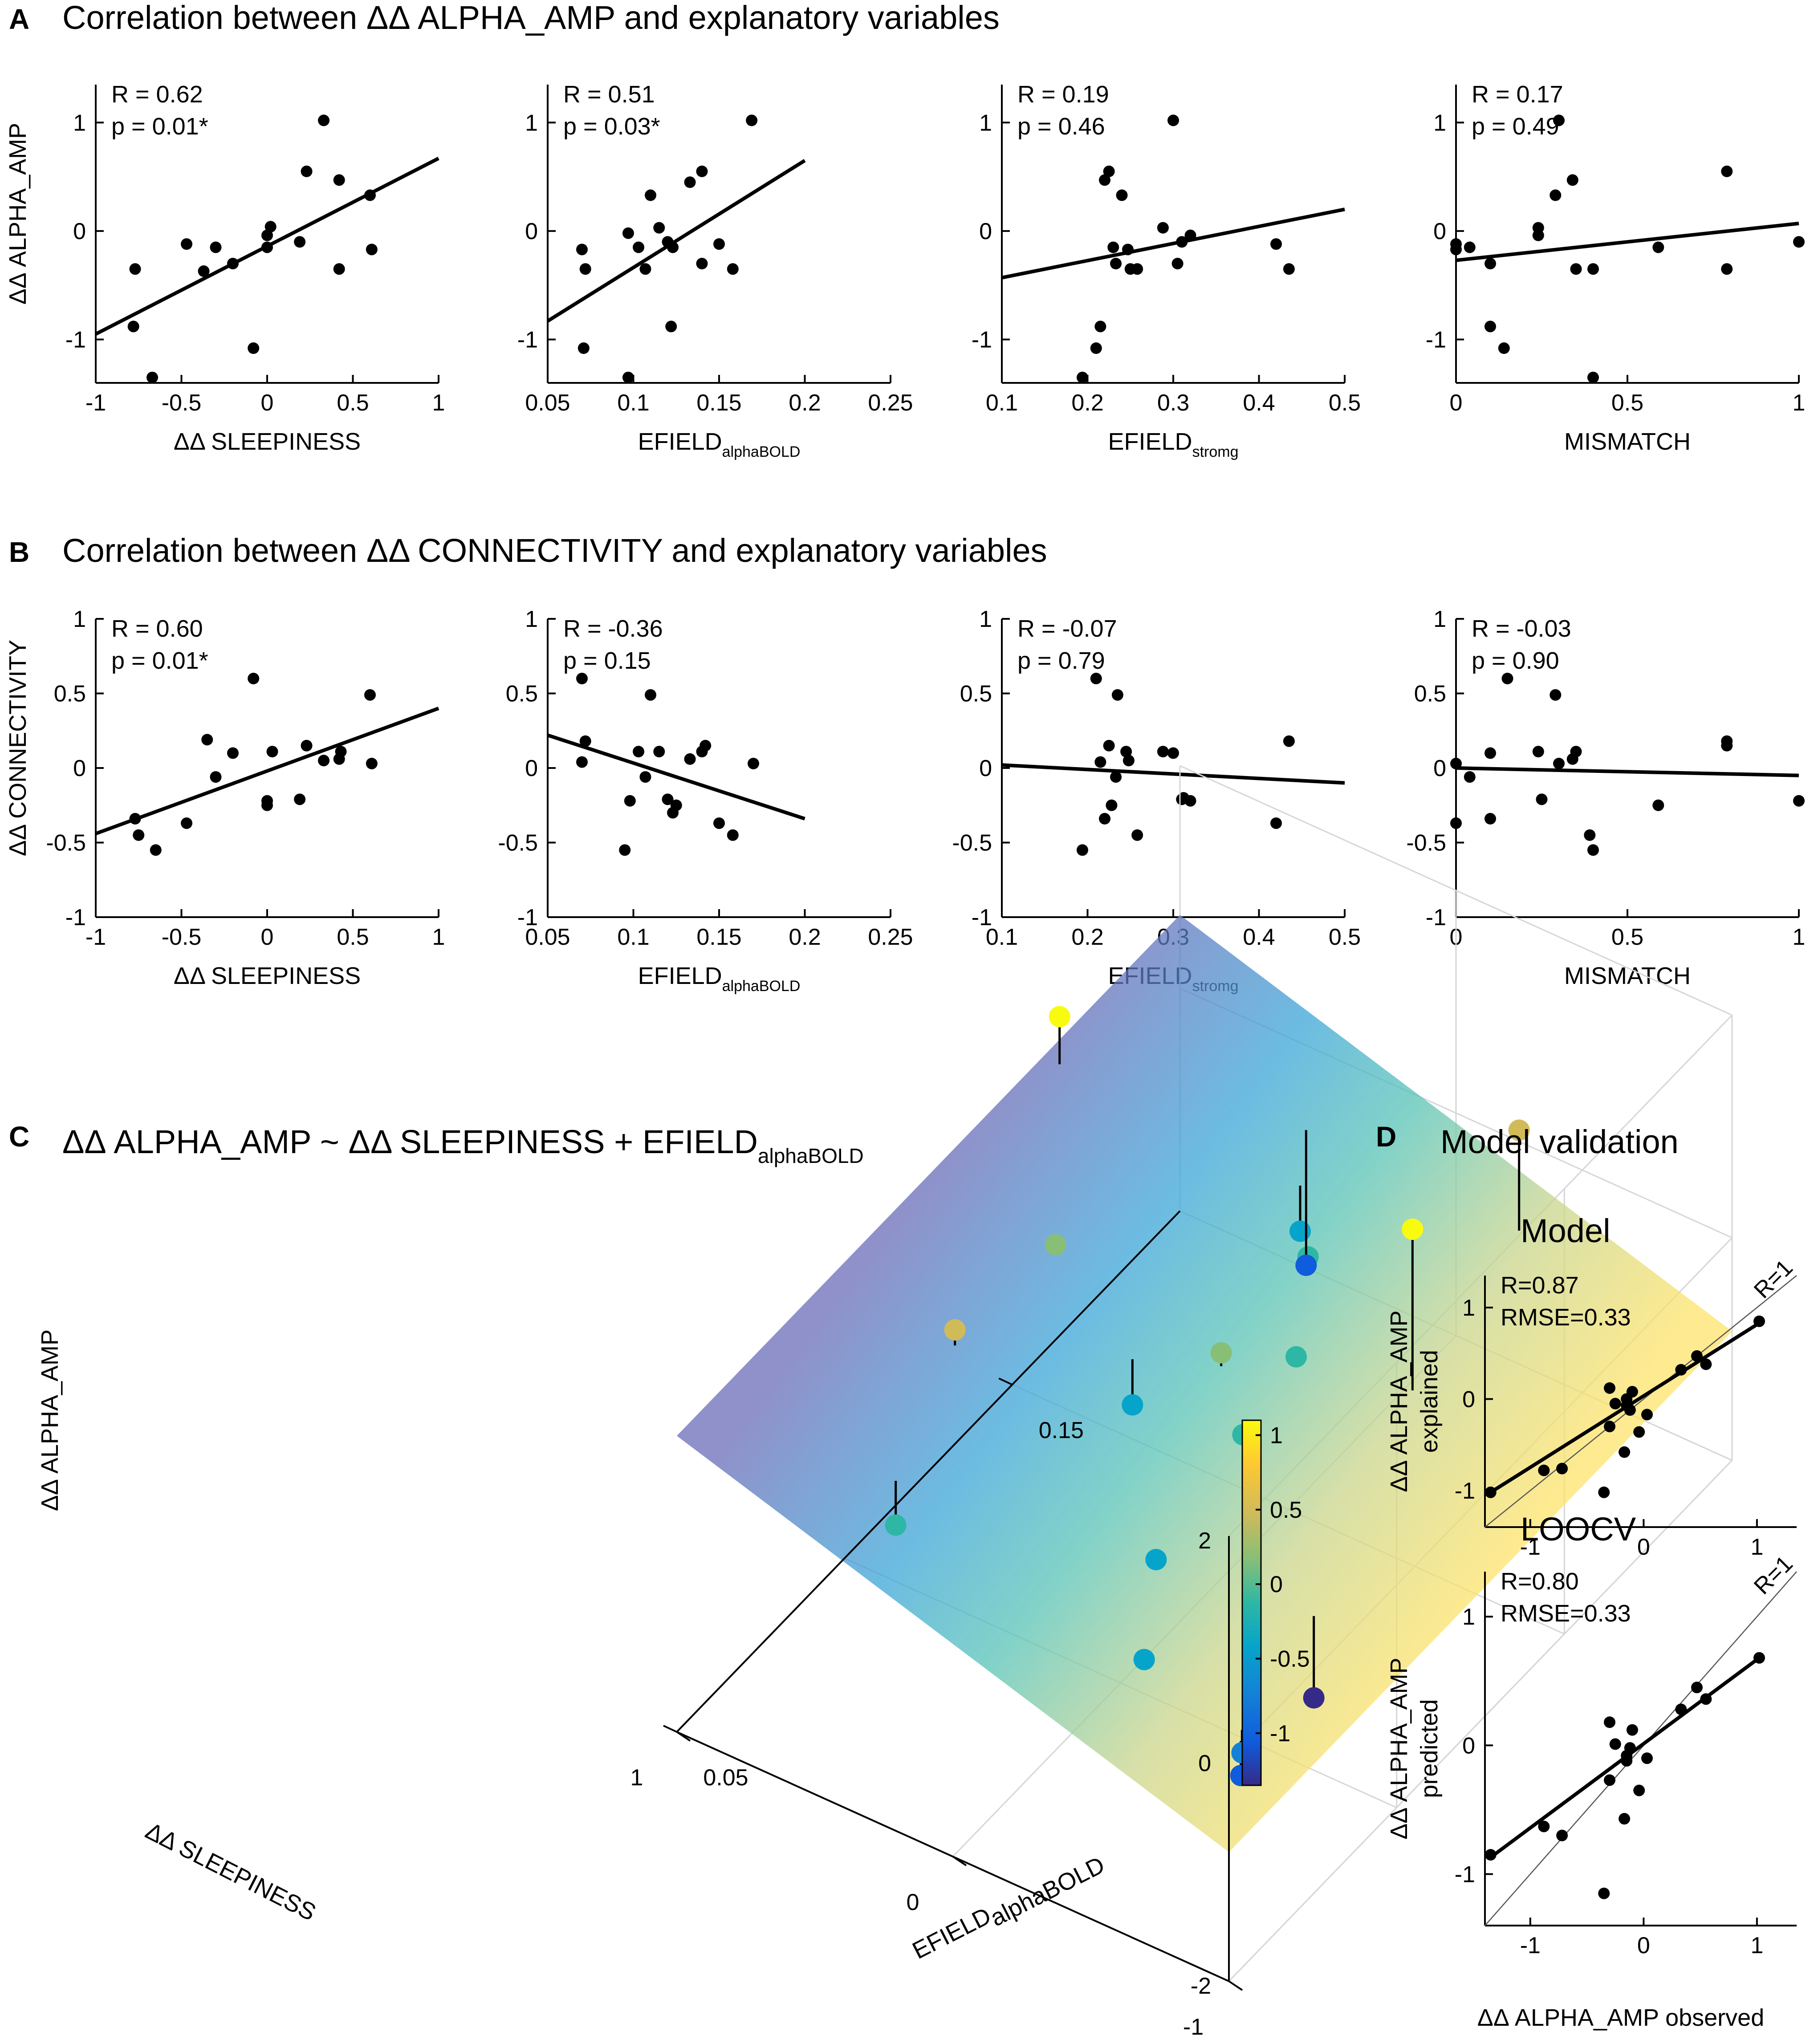 The height and width of the screenshot is (2044, 1818). Describe the element at coordinates (159, 127) in the screenshot. I see `stat-p: p = 0.01*` at that location.